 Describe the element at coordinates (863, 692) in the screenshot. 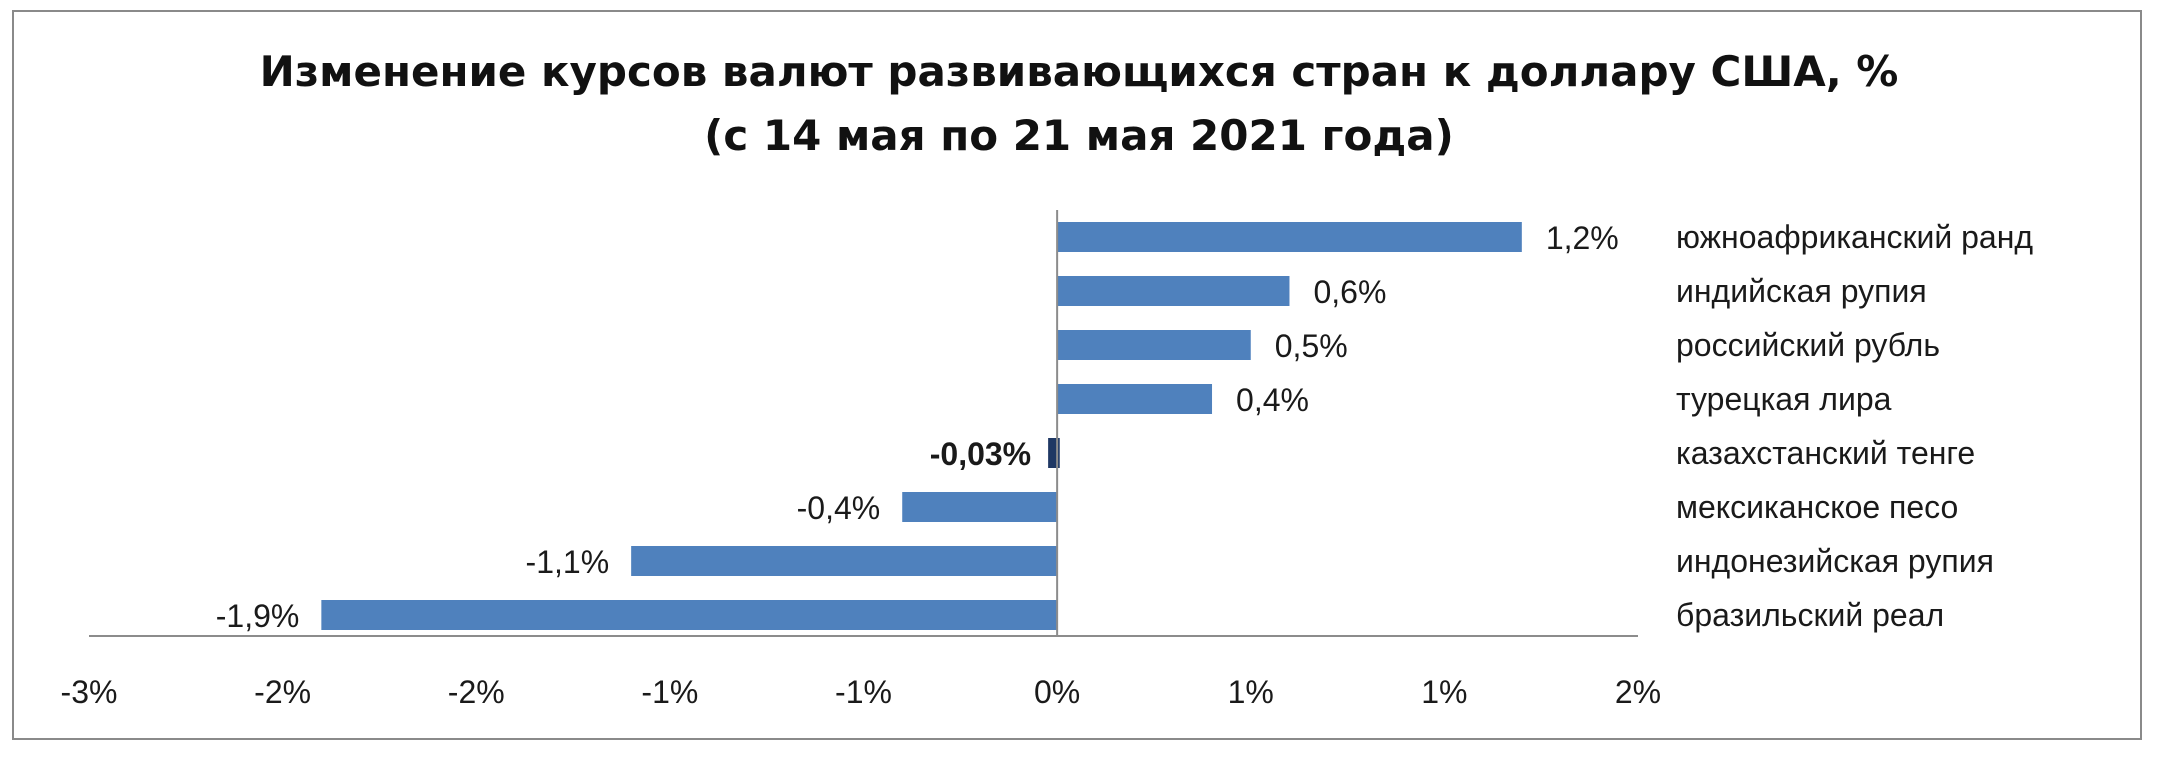

I see `x-tick-label-5: -1%` at that location.